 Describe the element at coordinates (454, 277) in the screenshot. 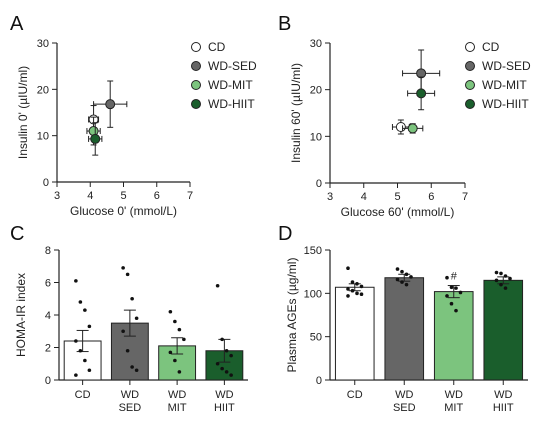

I see `significance-mark: #` at that location.